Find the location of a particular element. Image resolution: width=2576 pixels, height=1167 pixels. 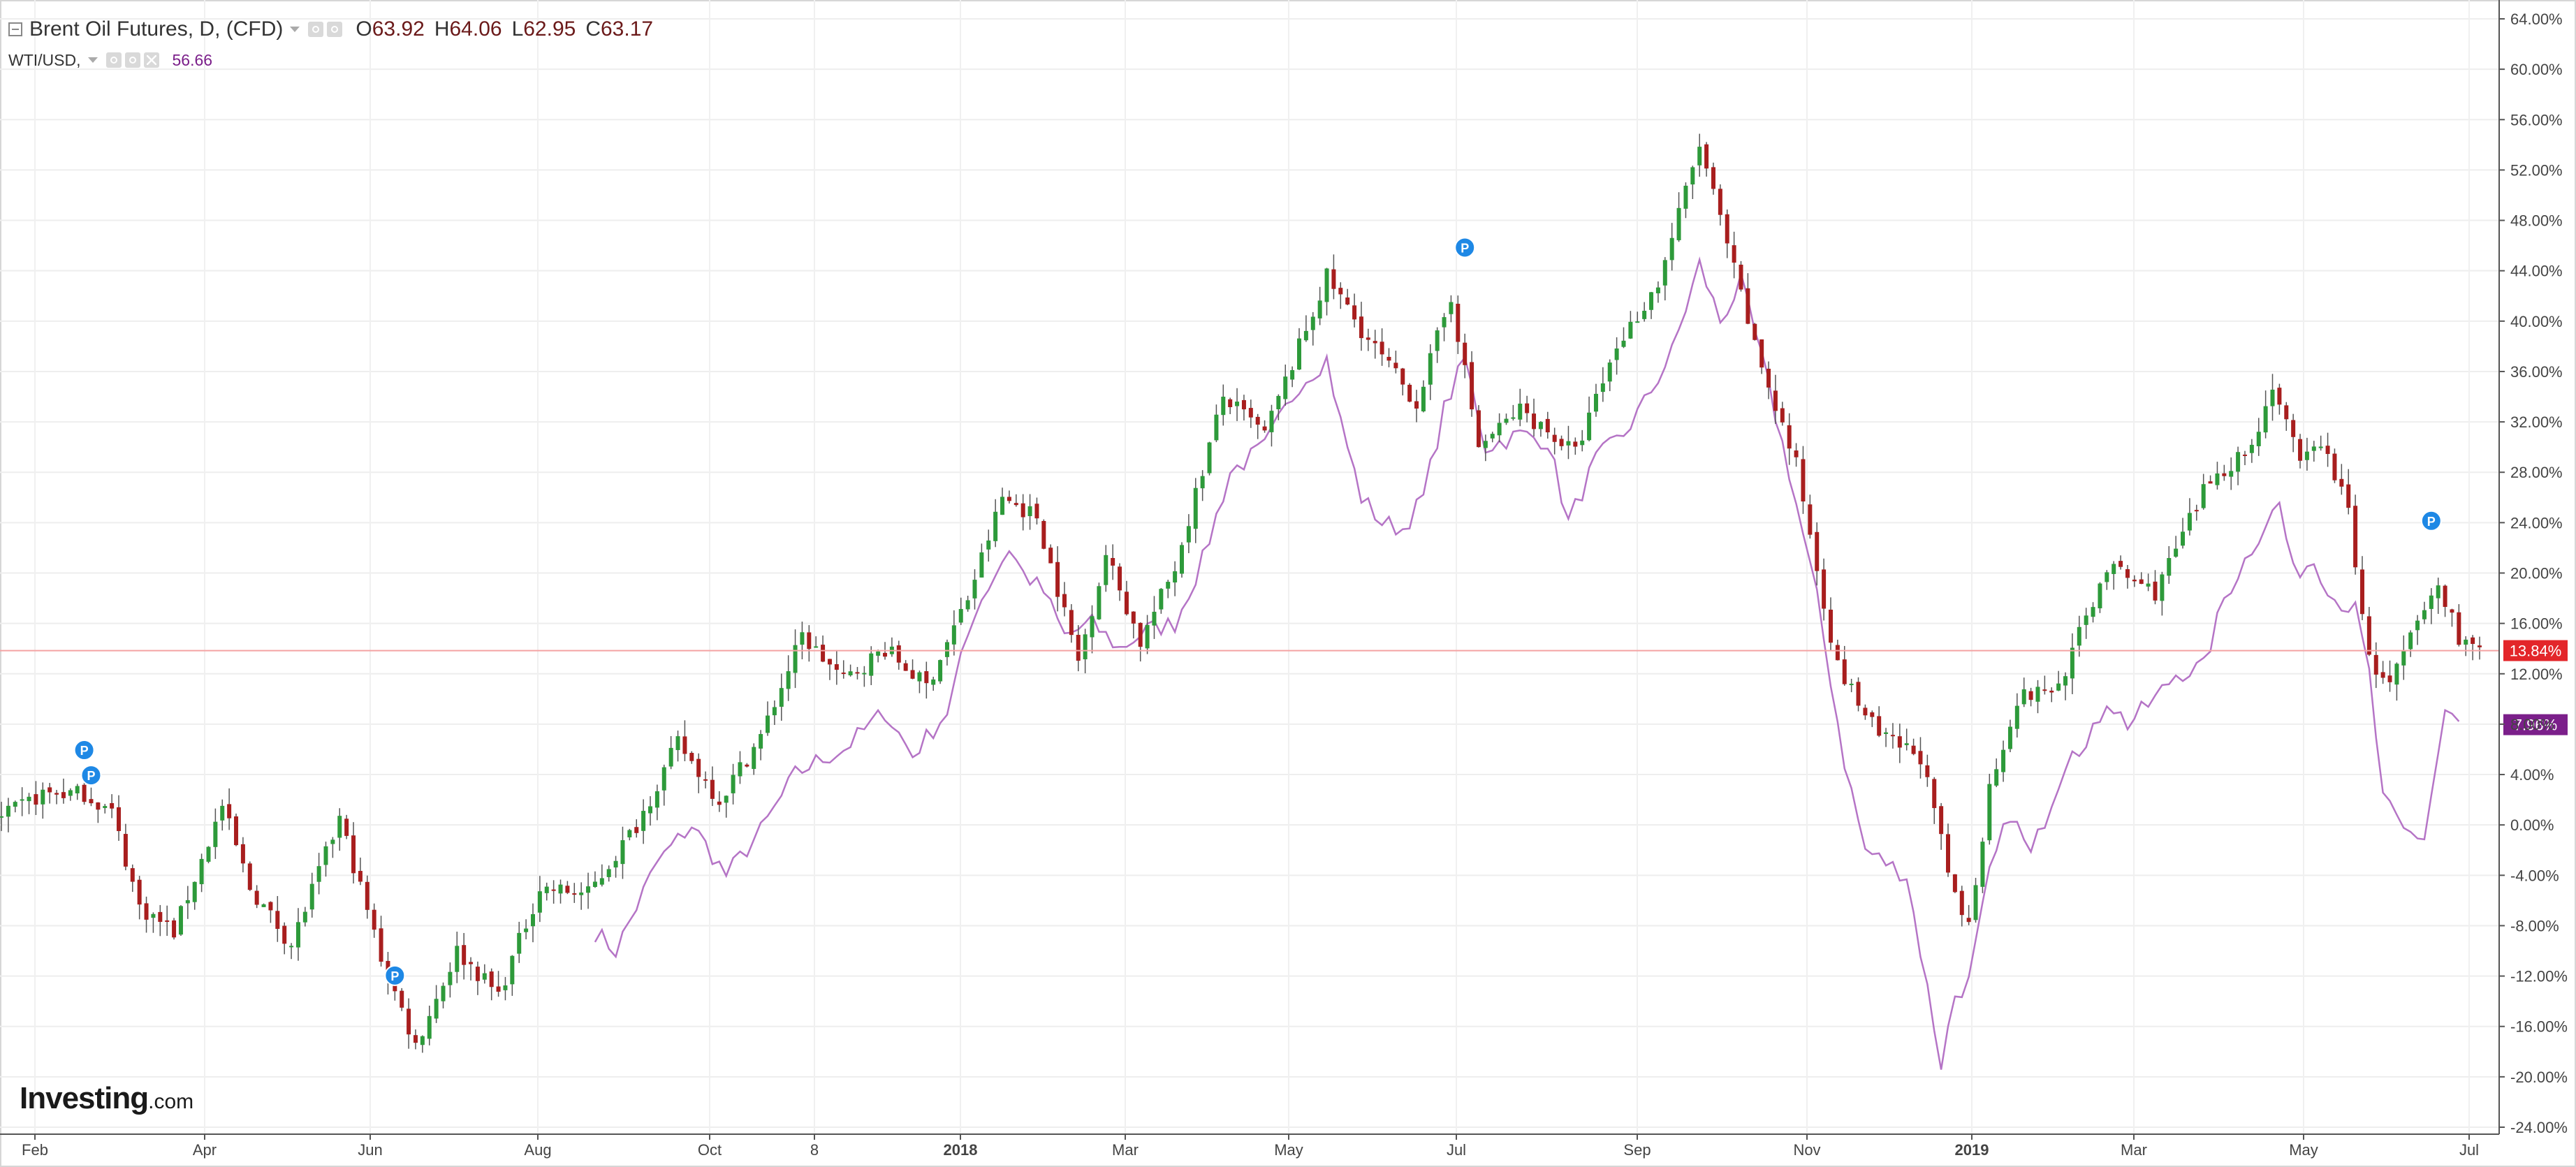

compare-series-legend: WTI/USD, 56.66 is located at coordinates (110, 60).